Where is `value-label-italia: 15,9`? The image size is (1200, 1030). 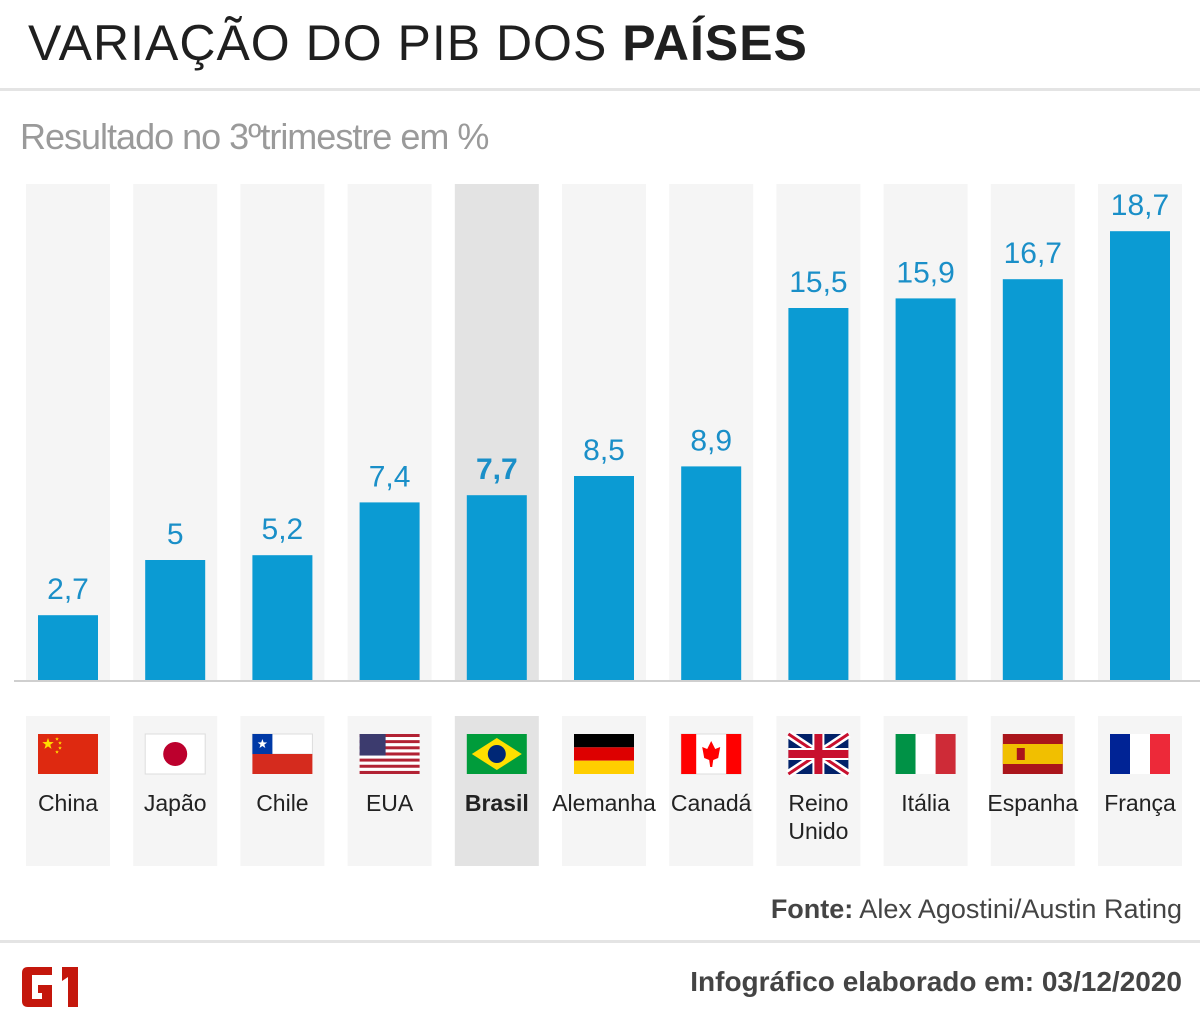 value-label-italia: 15,9 is located at coordinates (925, 272).